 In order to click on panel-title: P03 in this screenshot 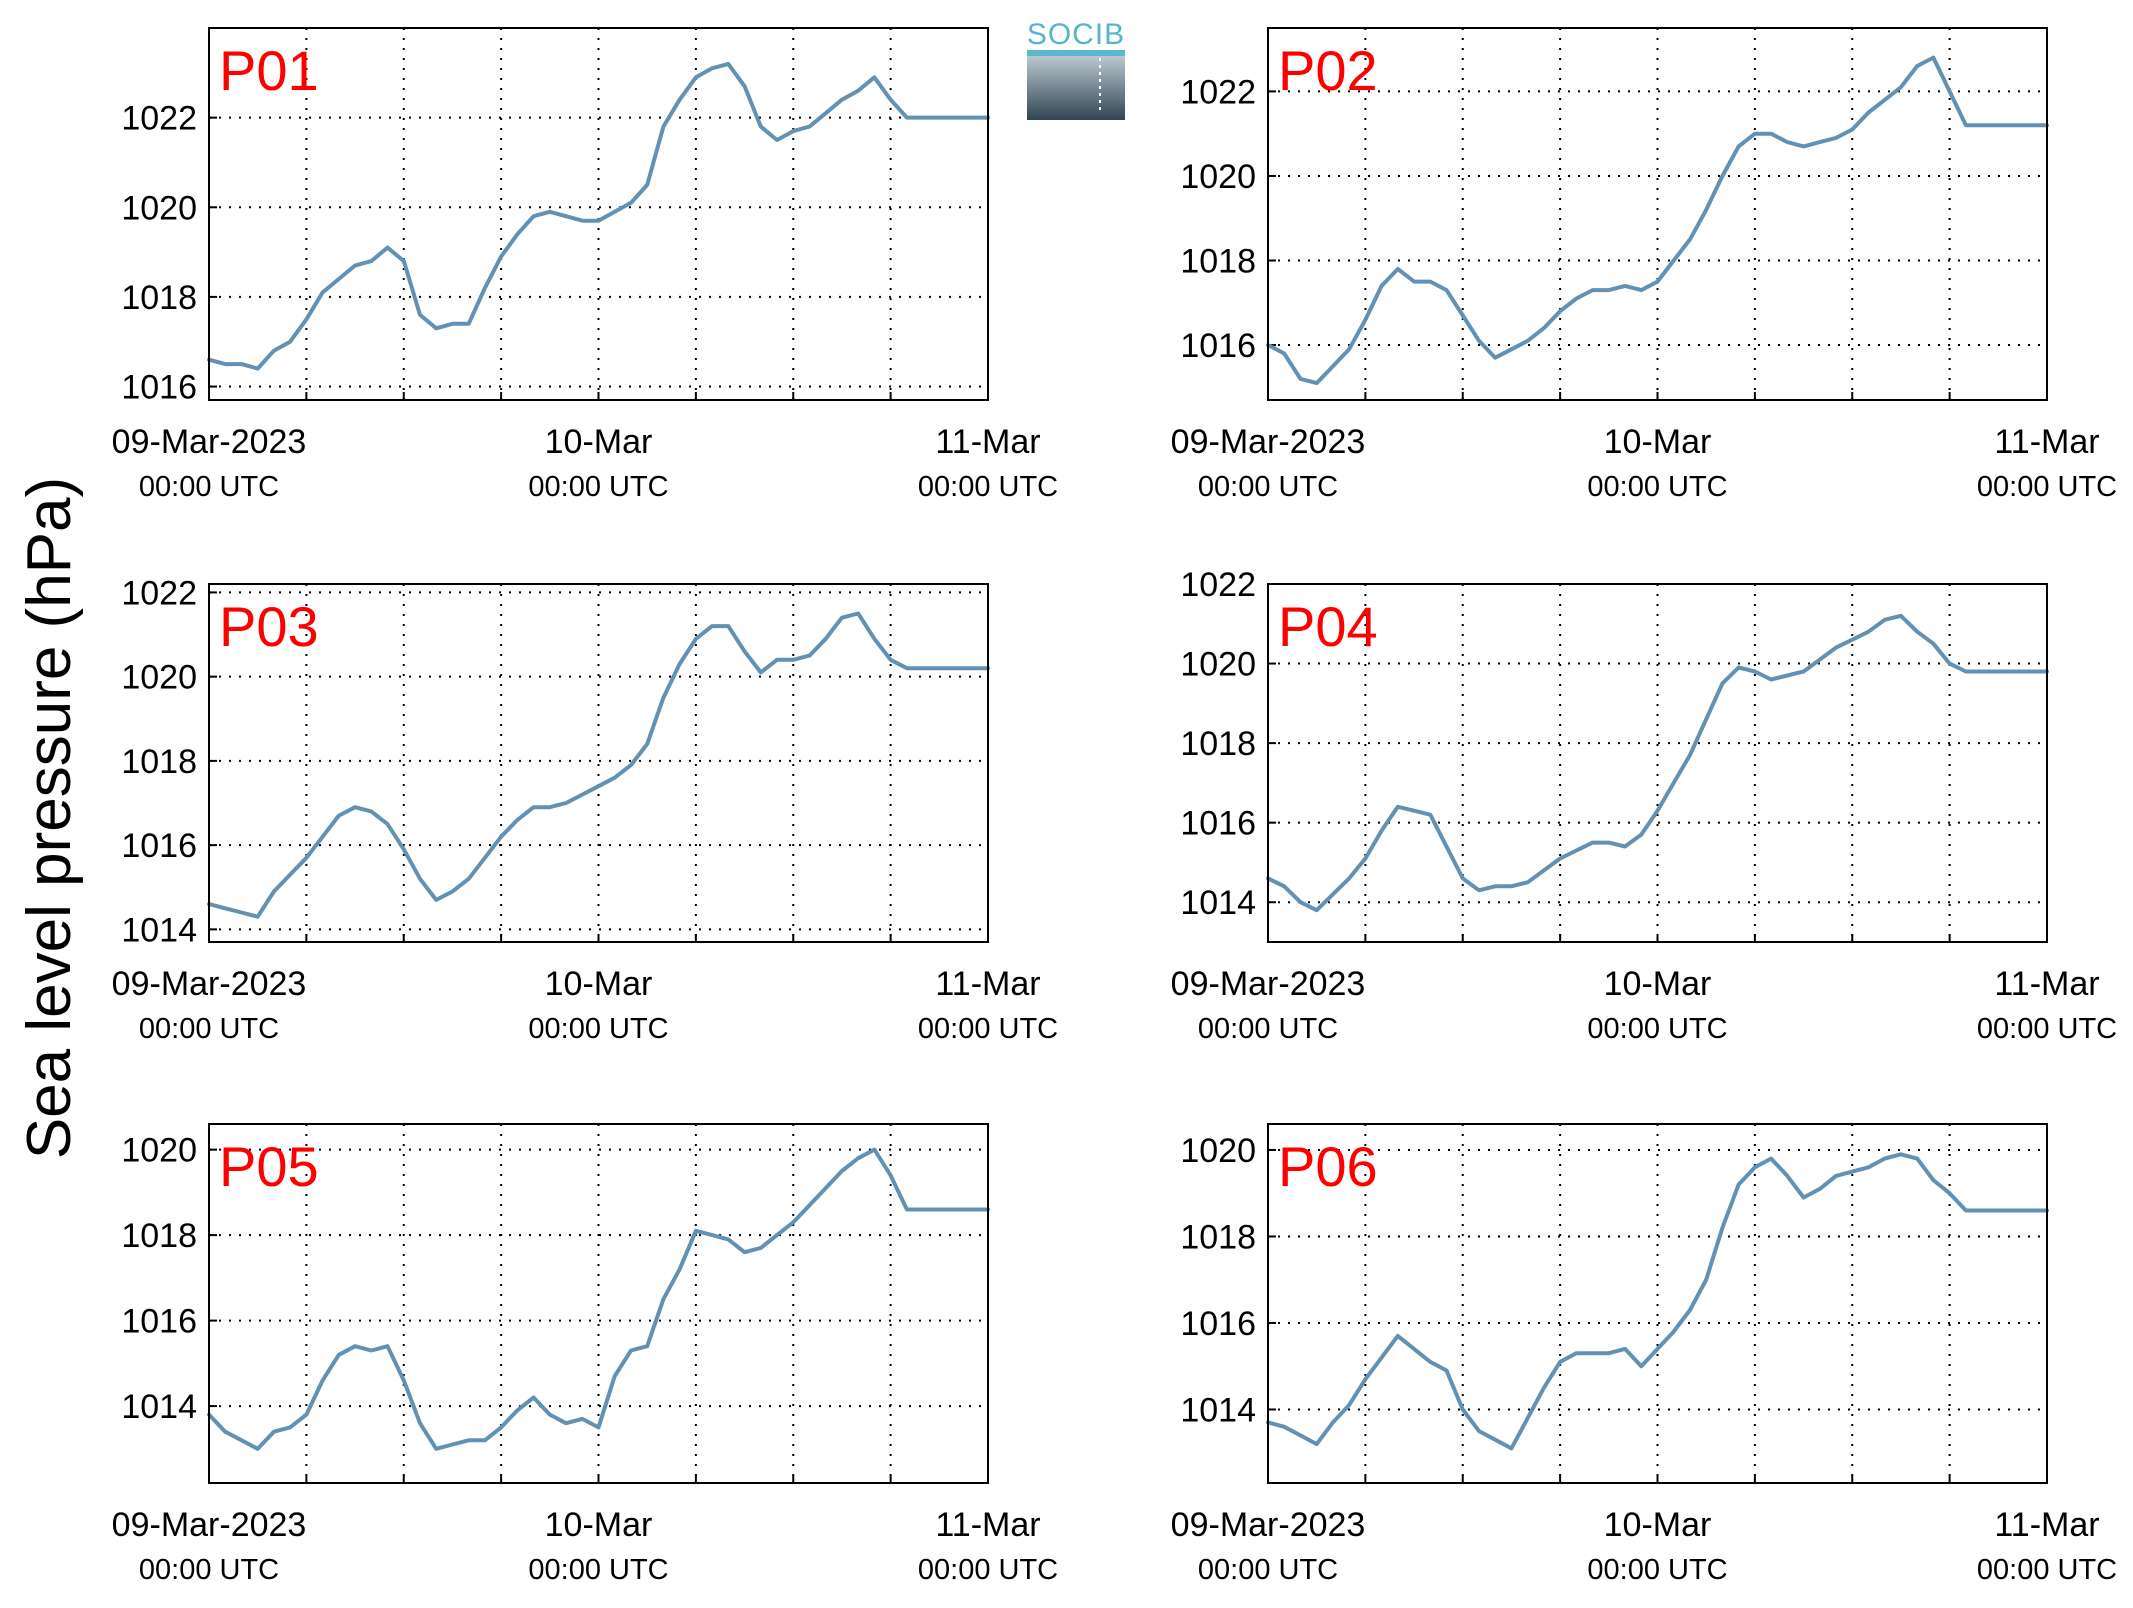, I will do `click(269, 626)`.